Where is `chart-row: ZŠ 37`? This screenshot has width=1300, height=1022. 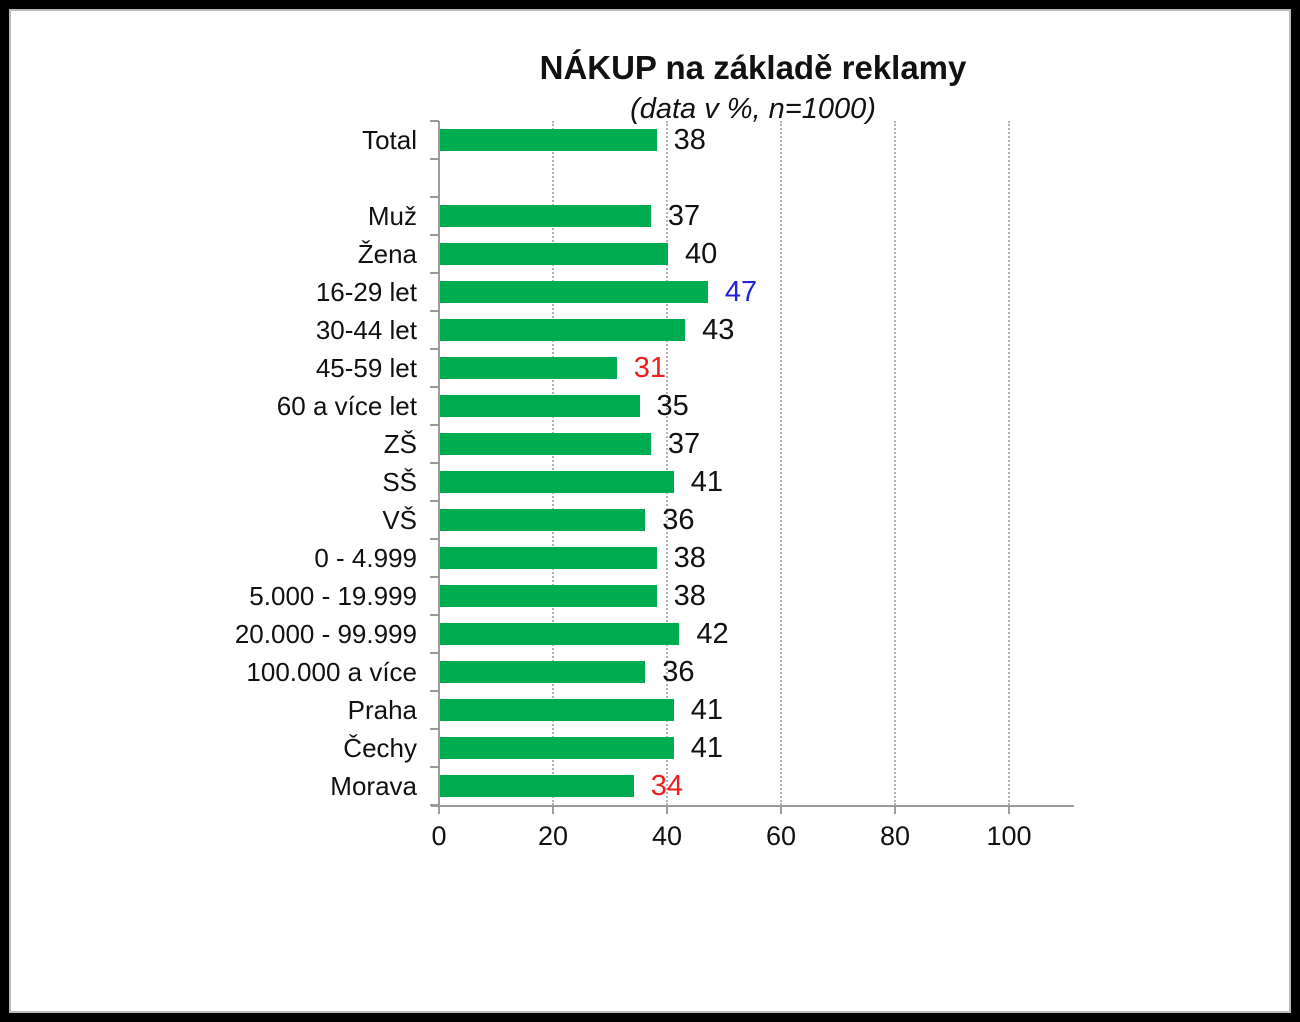
chart-row: ZŠ 37 is located at coordinates (554, 444).